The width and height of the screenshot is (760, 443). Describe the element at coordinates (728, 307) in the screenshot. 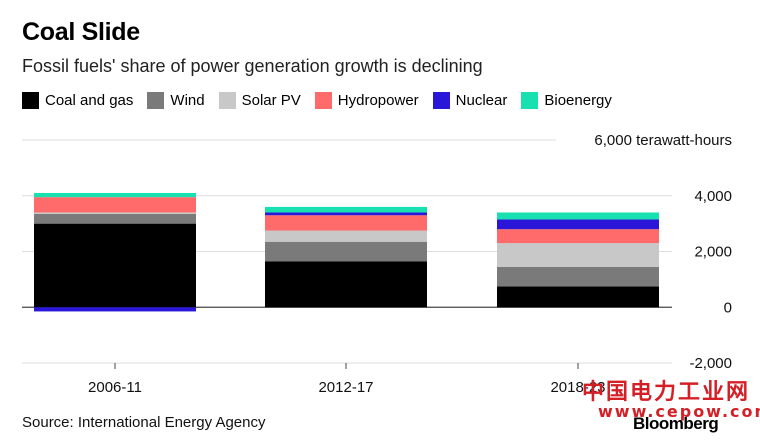

I see `y-tick-label: 0` at that location.